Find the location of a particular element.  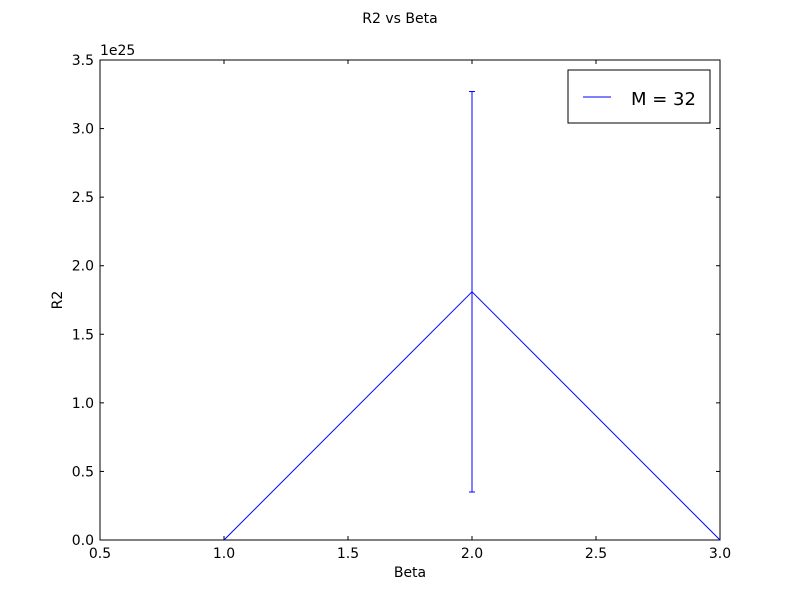

y-tick-label: 3.0 is located at coordinates (83, 130).